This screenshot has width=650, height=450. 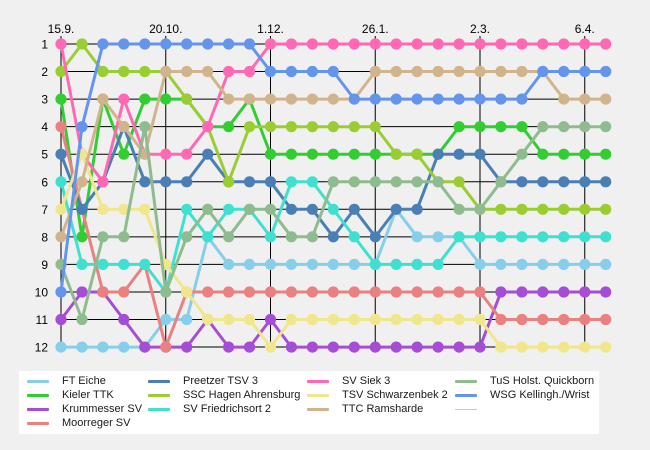 What do you see at coordinates (375, 29) in the screenshot?
I see `x-tick-label: 26.1.` at bounding box center [375, 29].